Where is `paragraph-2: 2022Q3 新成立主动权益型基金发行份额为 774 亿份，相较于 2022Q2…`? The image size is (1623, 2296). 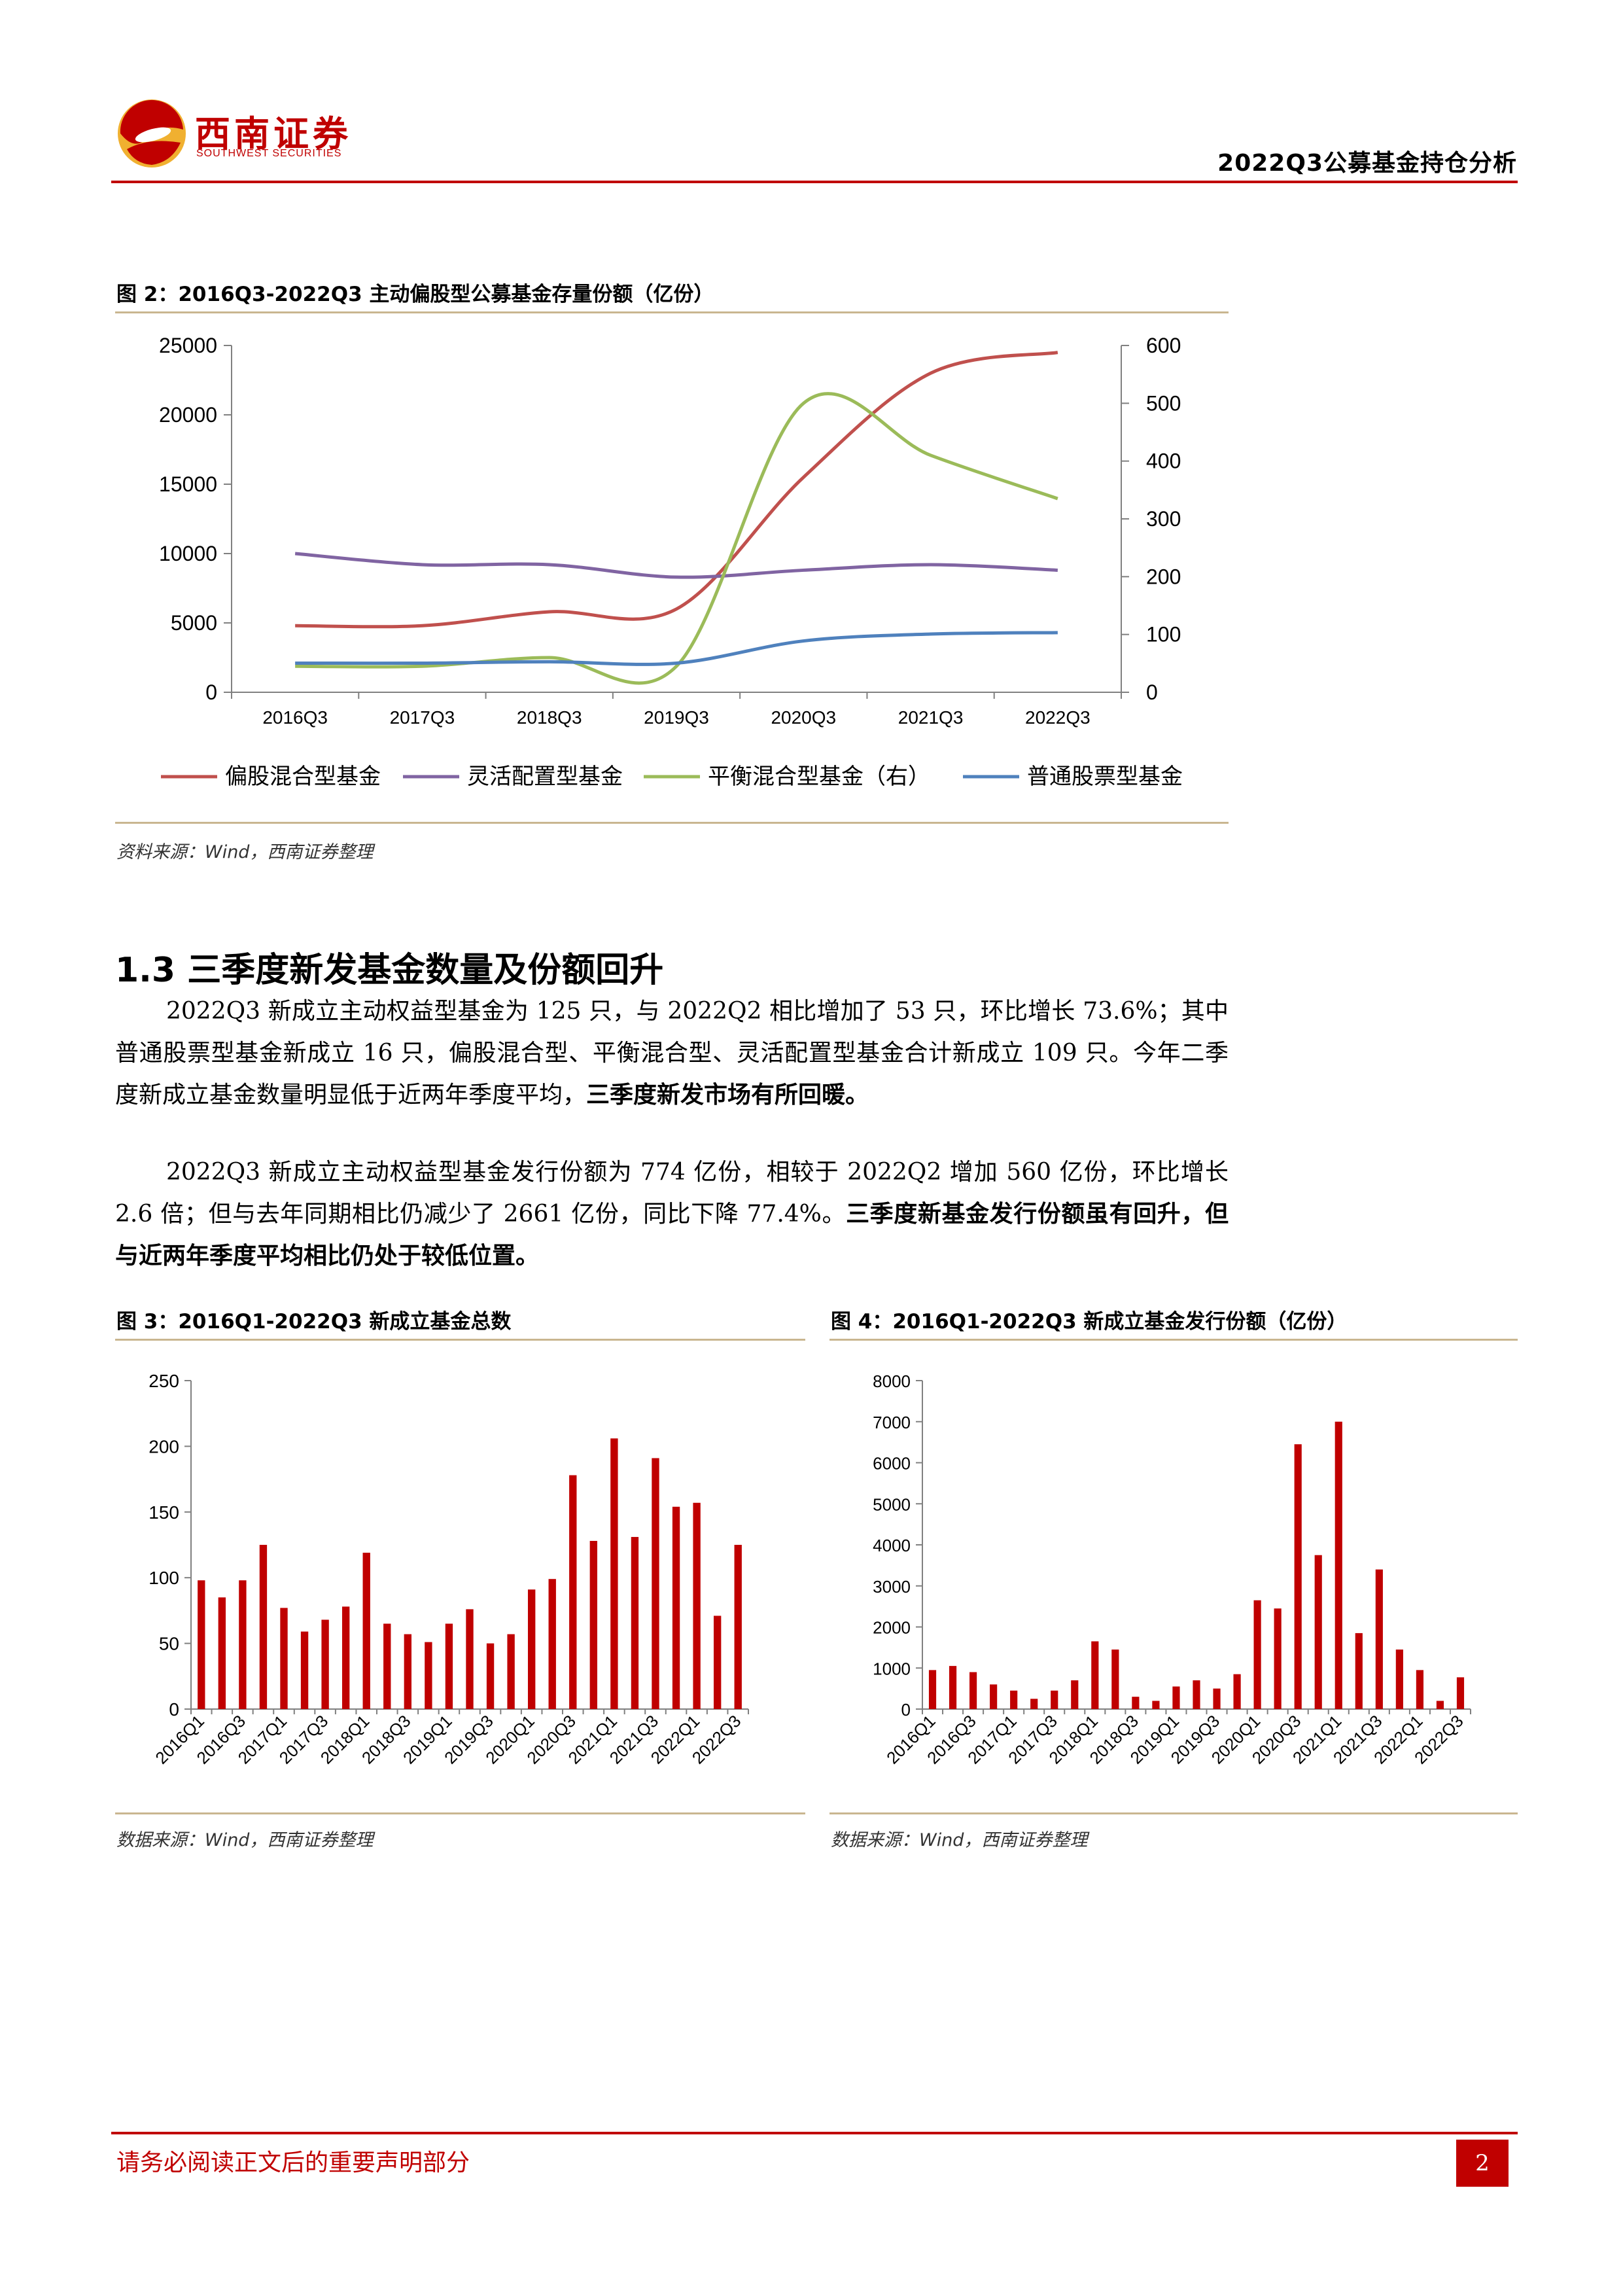 paragraph-2: 2022Q3 新成立主动权益型基金发行份额为 774 亿份，相较于 2022Q2… is located at coordinates (672, 1214).